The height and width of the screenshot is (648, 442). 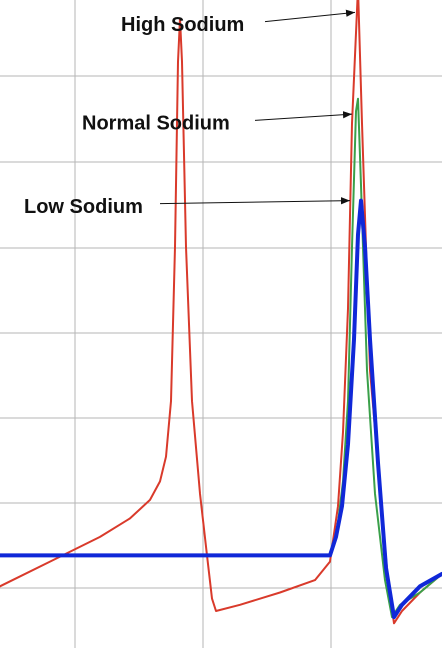 What do you see at coordinates (156, 124) in the screenshot?
I see `annotation-label: Normal Sodium` at bounding box center [156, 124].